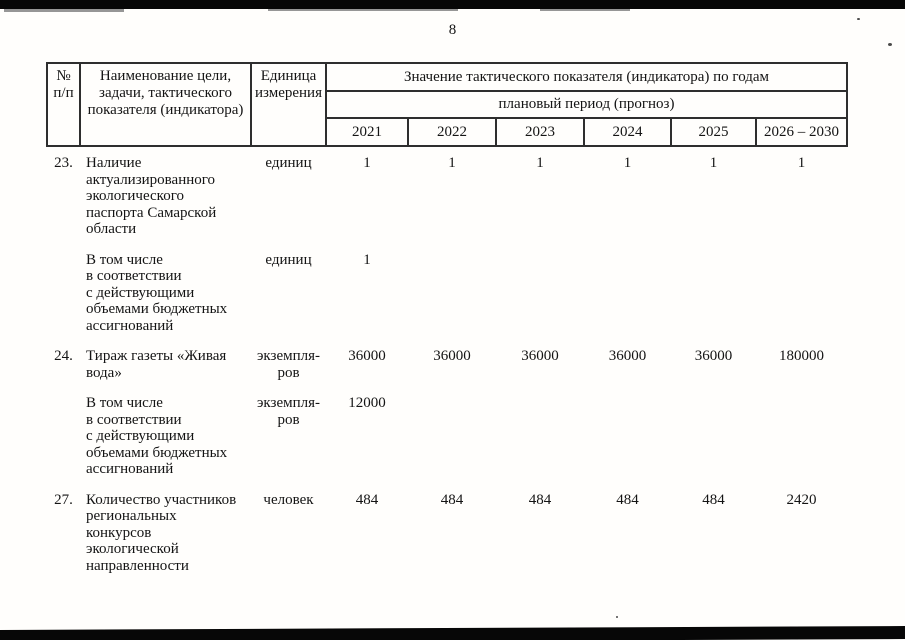 This screenshot has width=905, height=640. What do you see at coordinates (627, 132) in the screenshot?
I see `header-year-2024: 2024` at bounding box center [627, 132].